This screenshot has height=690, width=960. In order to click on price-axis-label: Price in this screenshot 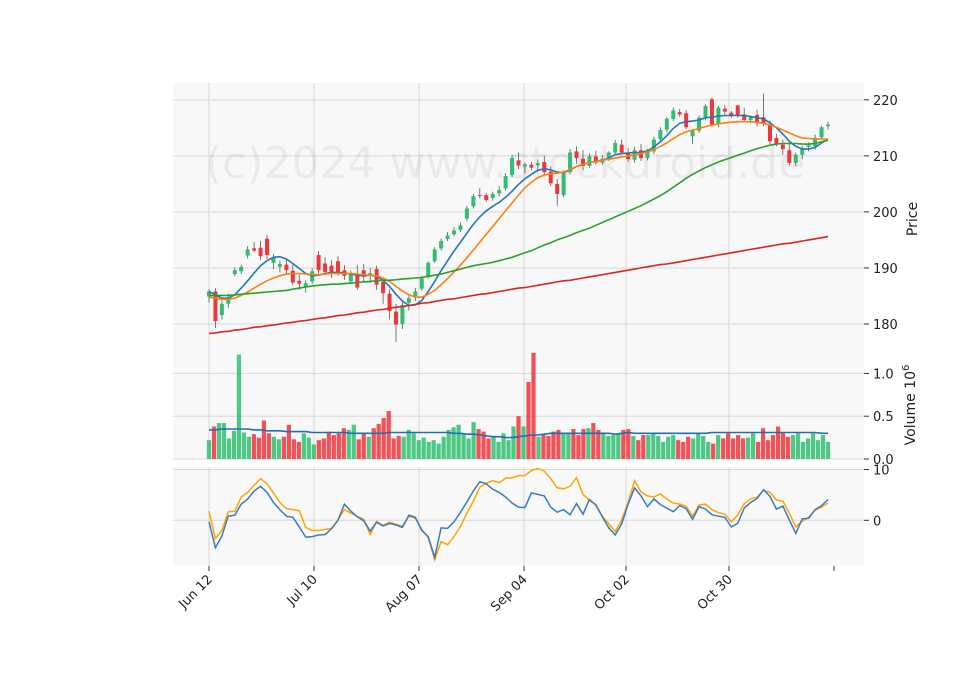, I will do `click(913, 219)`.